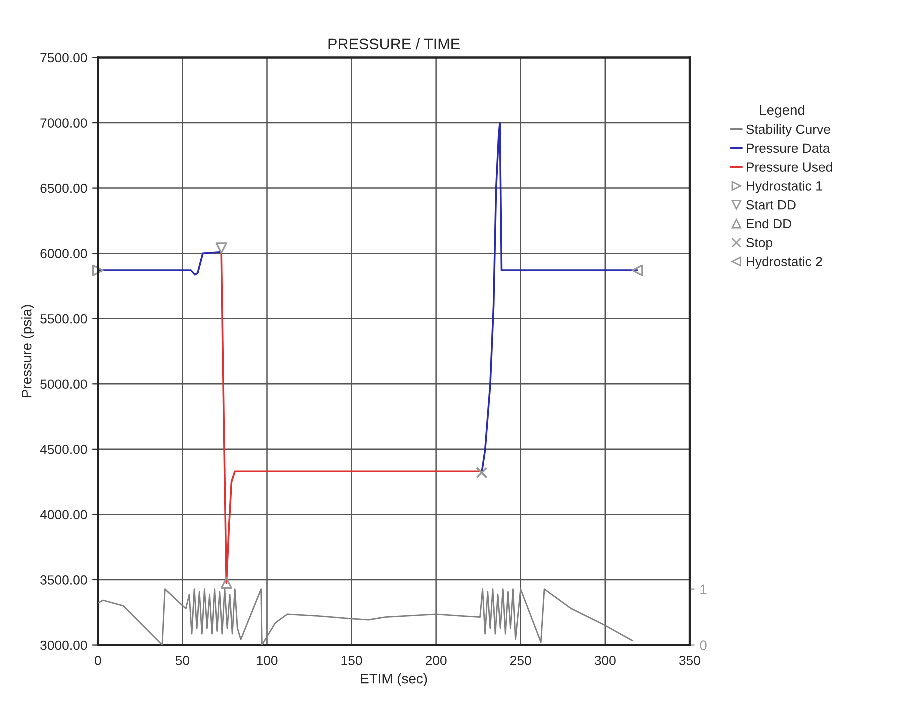  What do you see at coordinates (98, 661) in the screenshot?
I see `x-tick-label: 0` at bounding box center [98, 661].